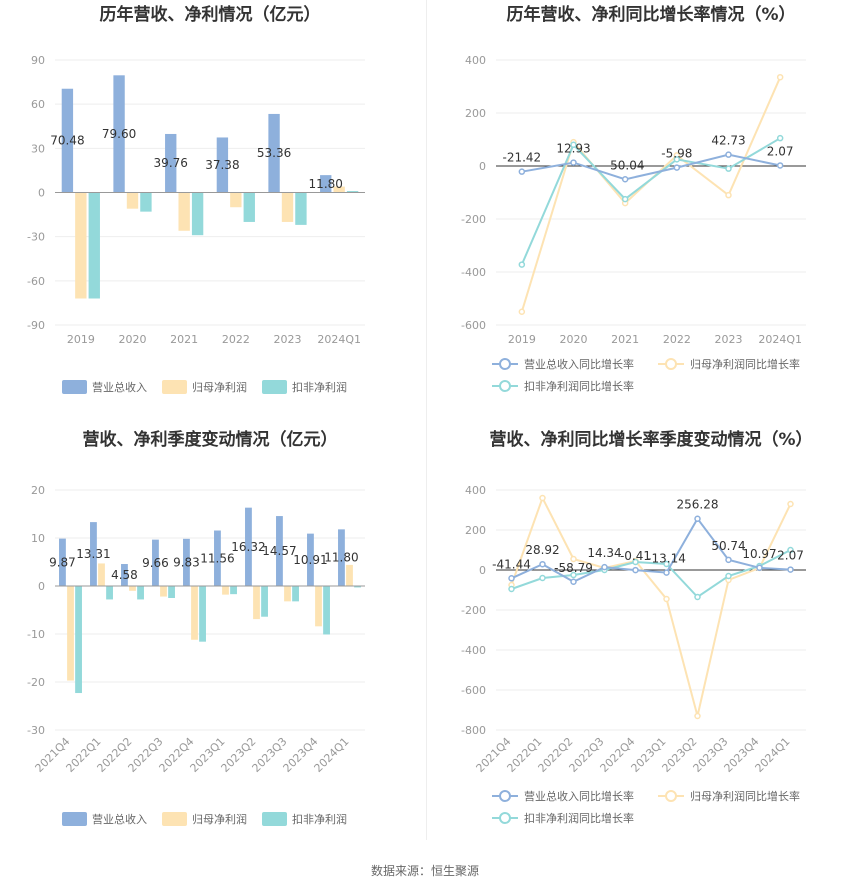  Describe the element at coordinates (728, 546) in the screenshot. I see `data-label: 50.74` at that location.